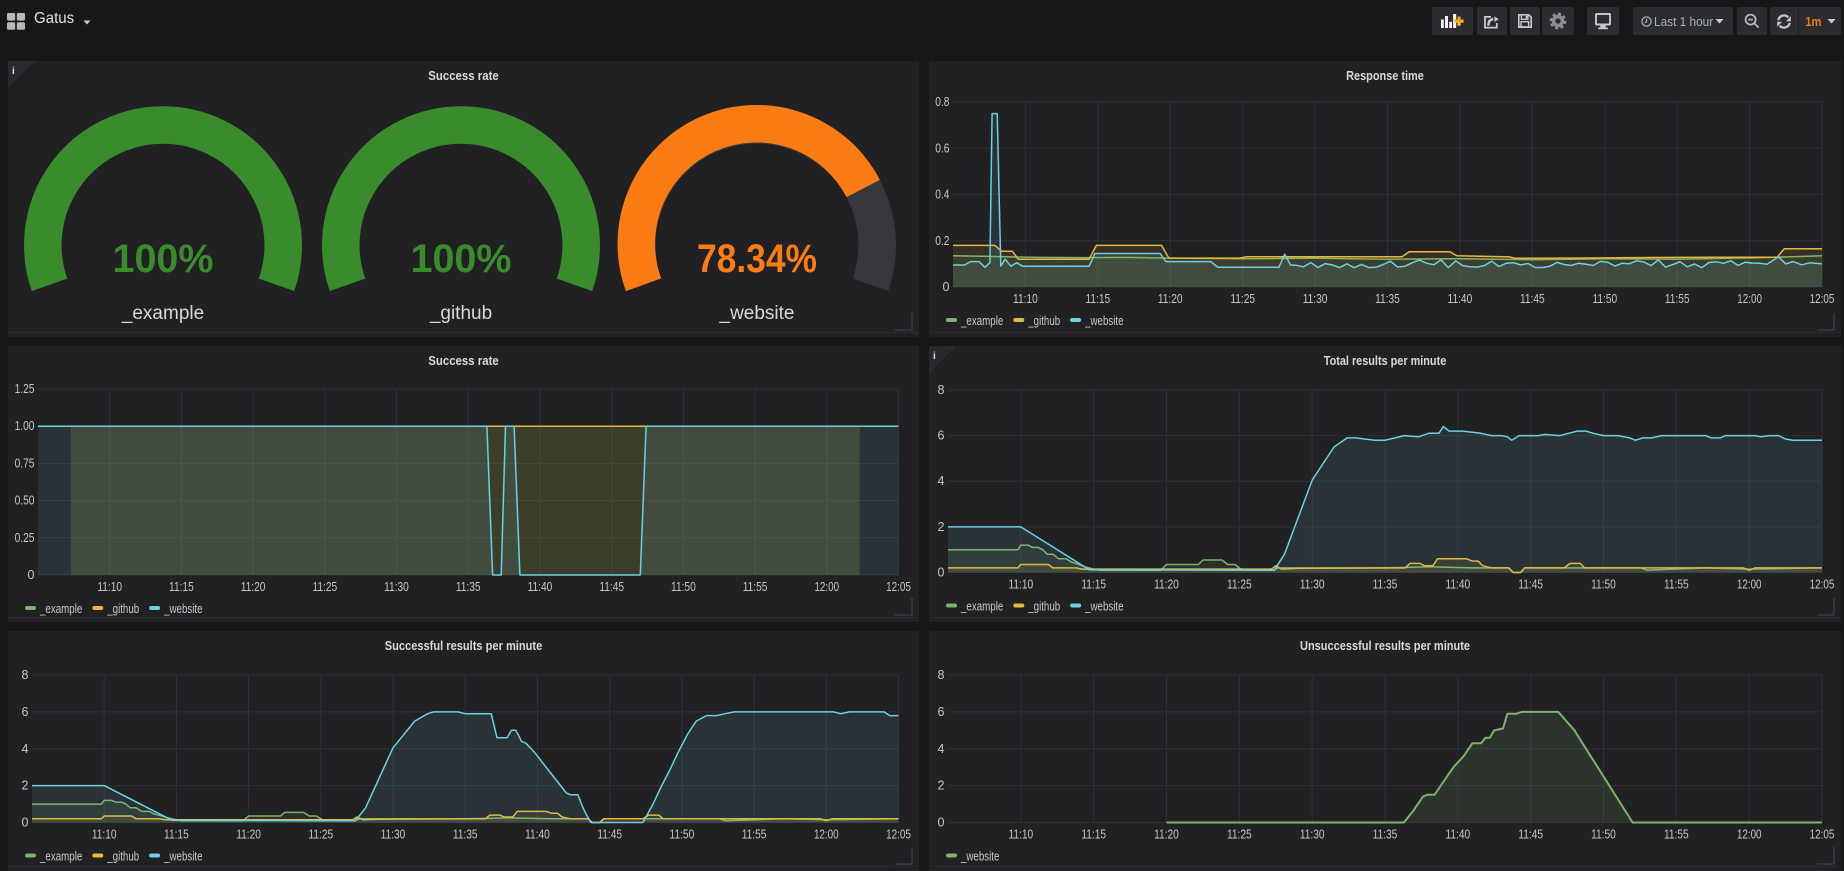 This screenshot has width=1844, height=871. I want to click on svg-text: 0.2, so click(942, 241).